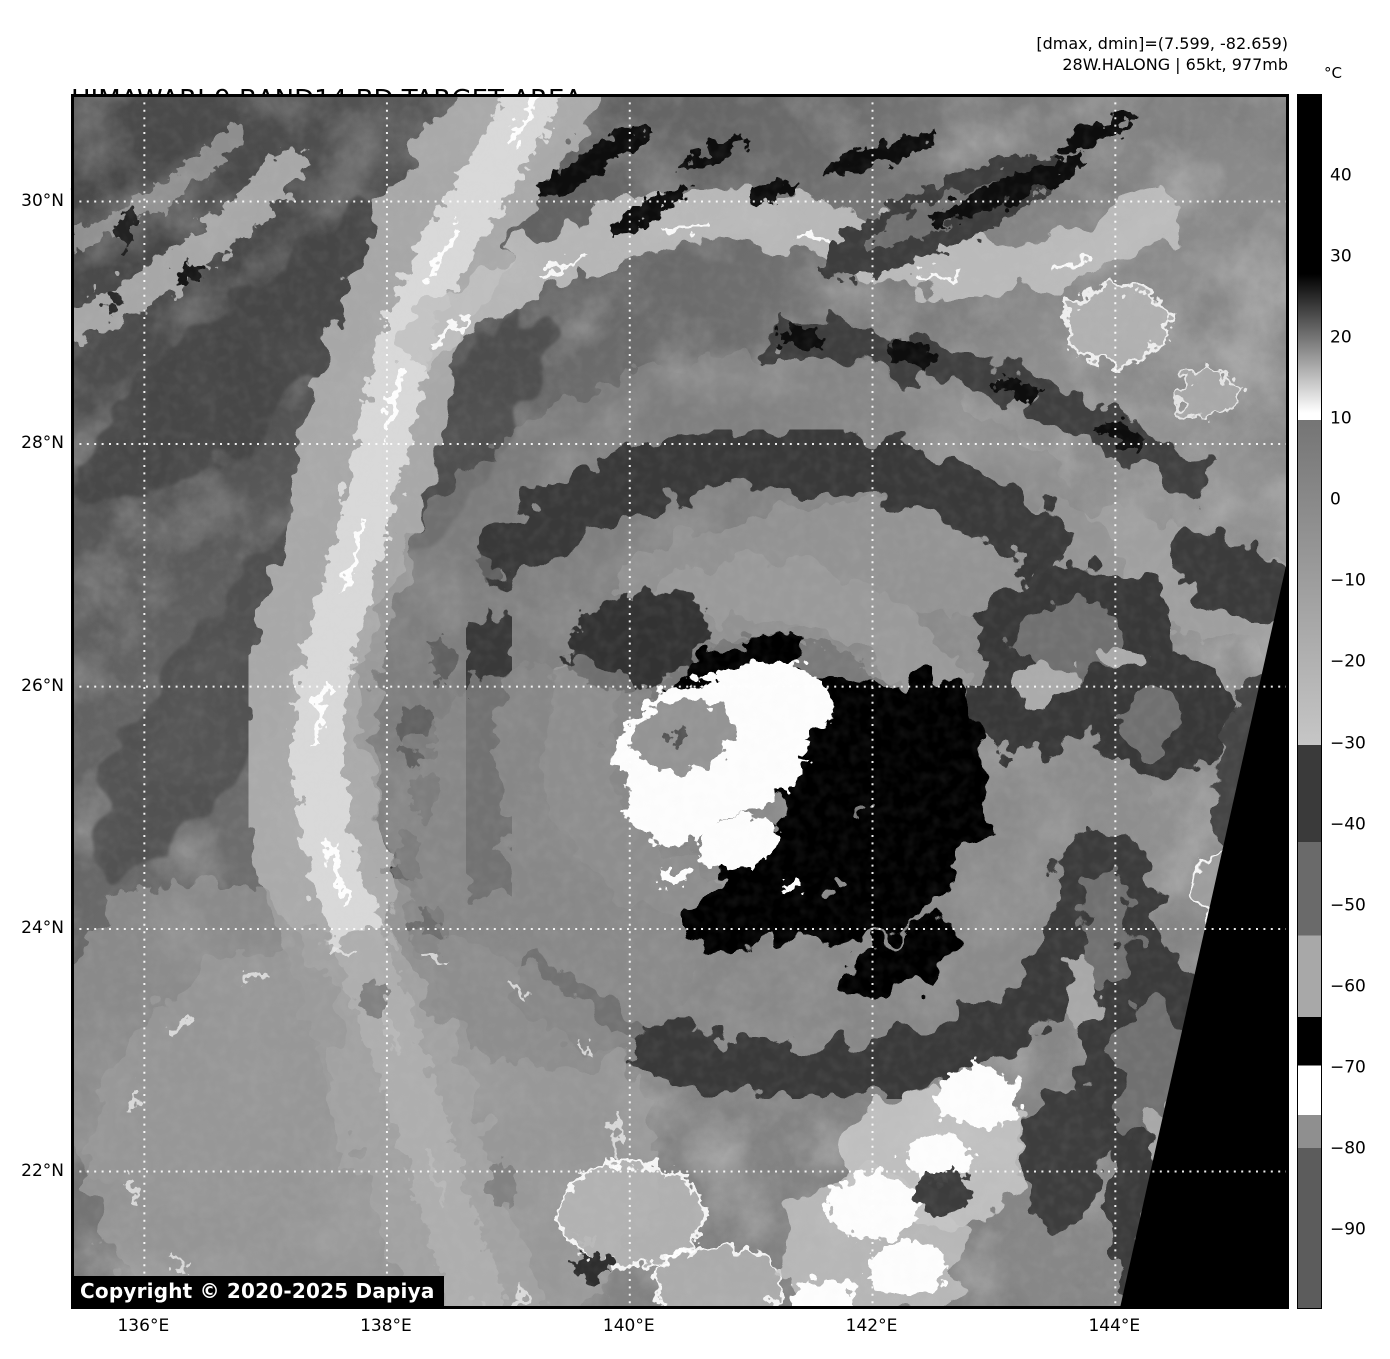 Image resolution: width=1390 pixels, height=1359 pixels. I want to click on colorbar-tick-label: −40, so click(1348, 824).